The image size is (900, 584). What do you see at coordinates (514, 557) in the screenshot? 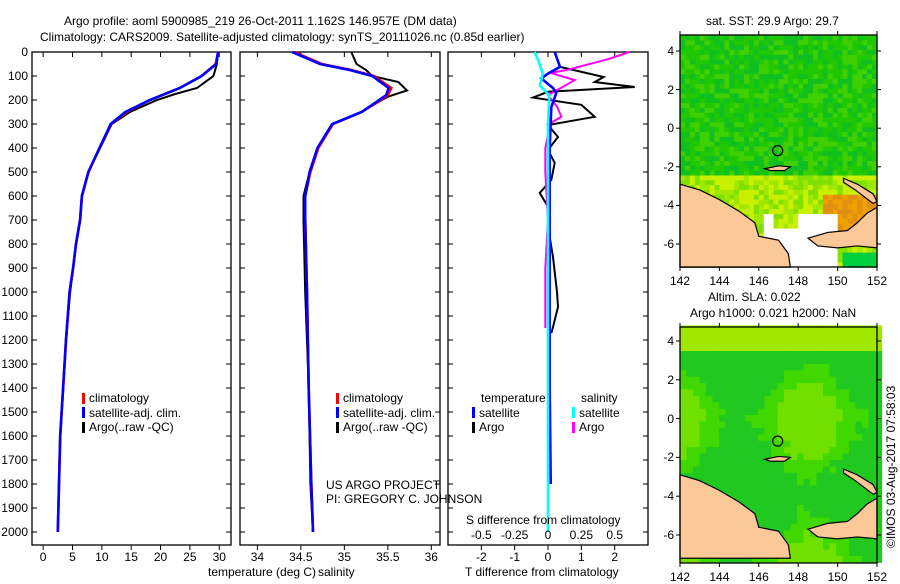
I see `x-tick-label: -1` at bounding box center [514, 557].